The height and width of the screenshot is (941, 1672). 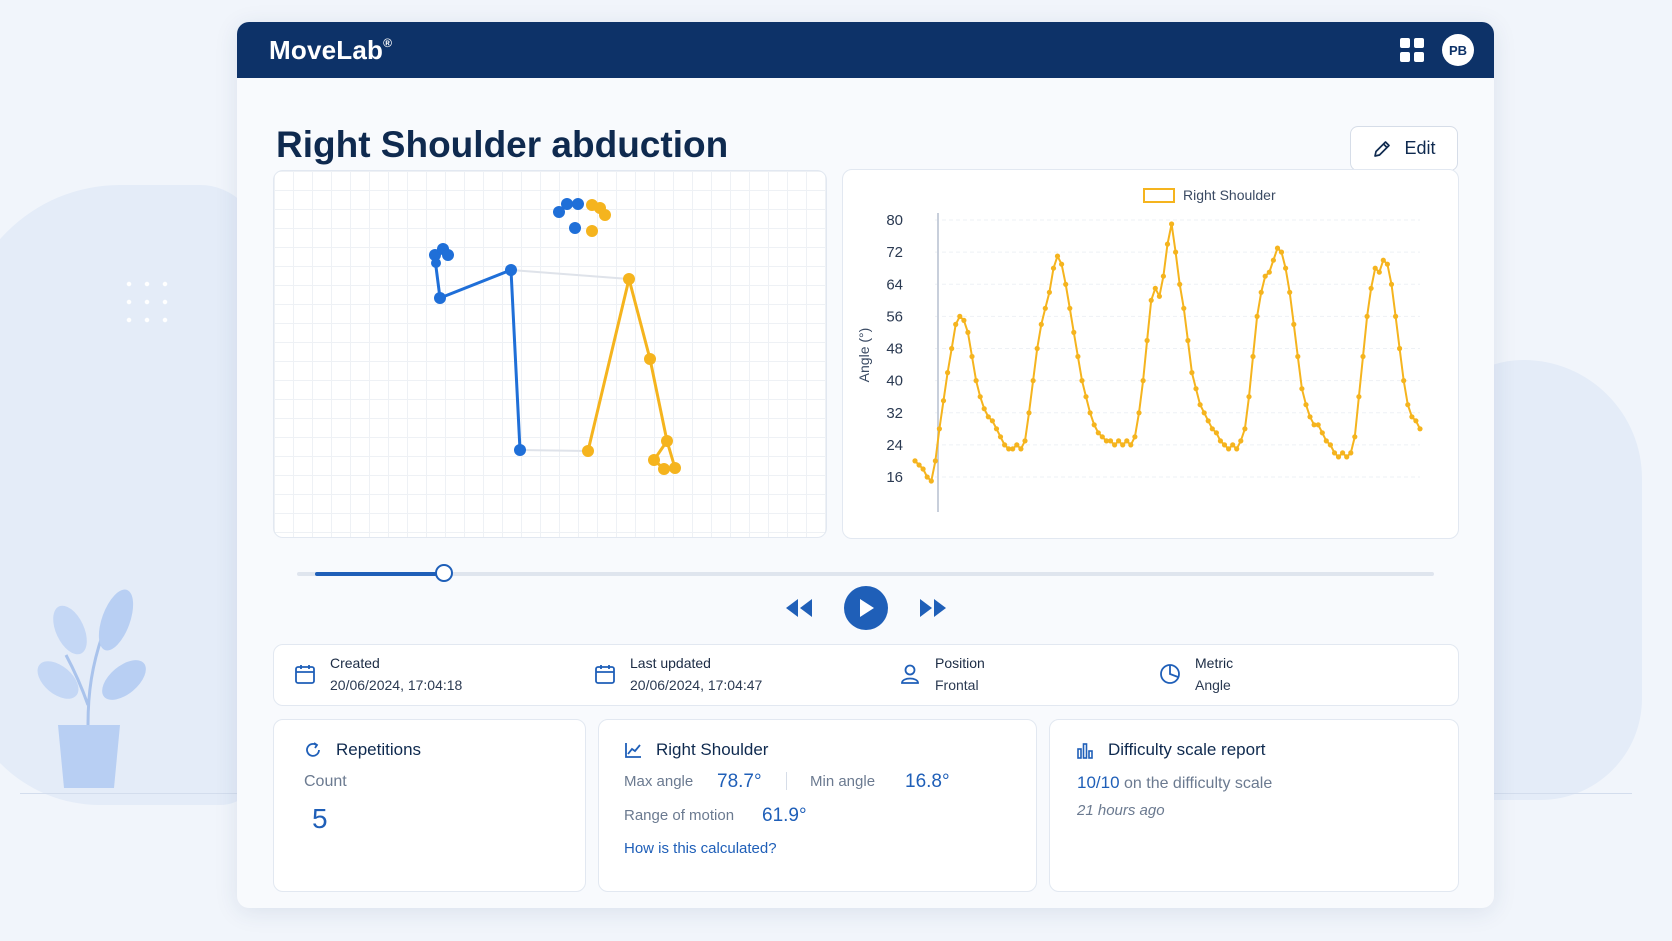 What do you see at coordinates (305, 674) in the screenshot?
I see `calendar-icon` at bounding box center [305, 674].